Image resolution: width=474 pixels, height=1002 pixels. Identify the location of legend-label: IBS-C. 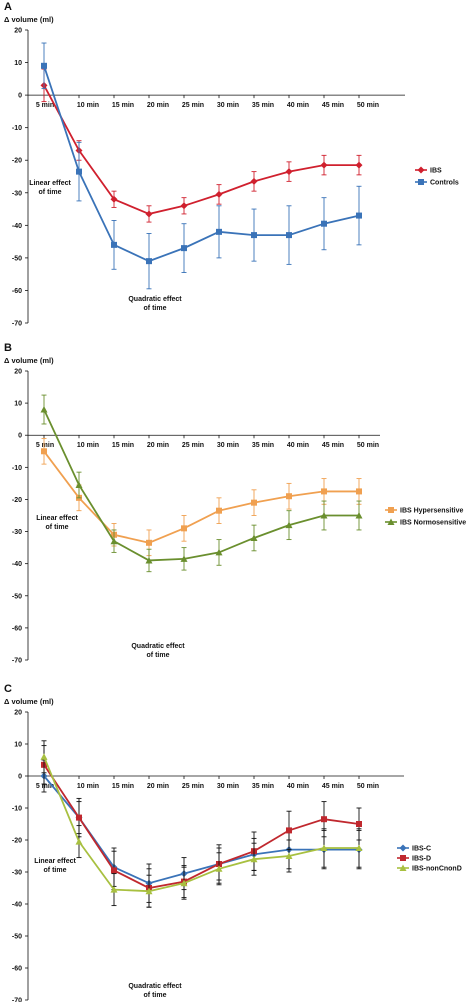
(421, 849).